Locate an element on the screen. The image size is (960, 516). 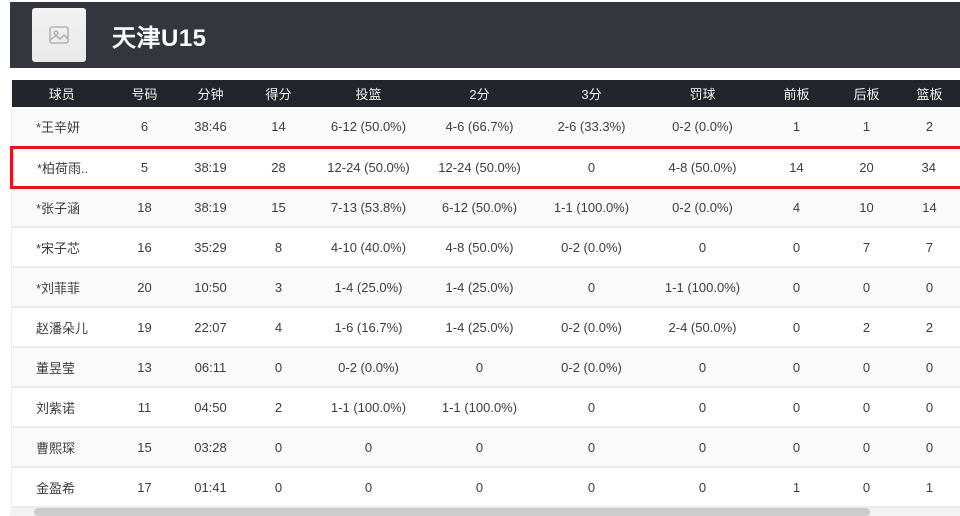
cell-minutes: 06:11 is located at coordinates (211, 367).